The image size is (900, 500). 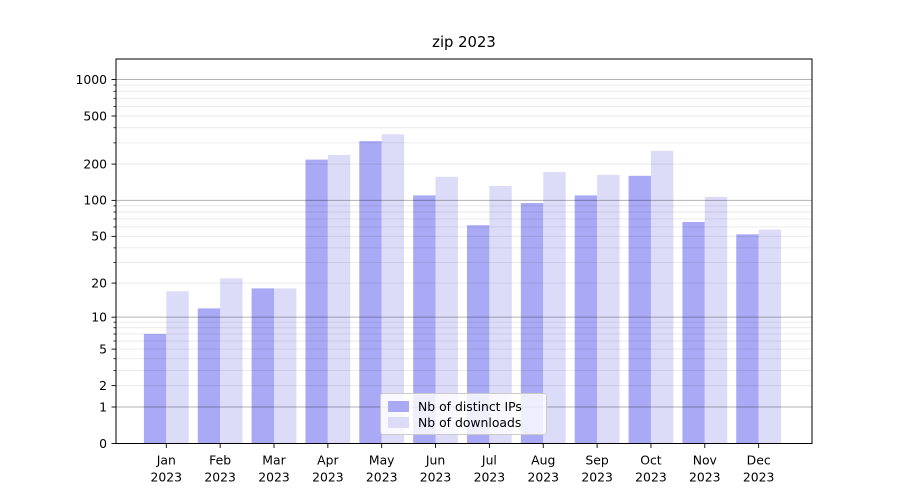 I want to click on x-tick-label-may-2023: May 2023, so click(x=382, y=469).